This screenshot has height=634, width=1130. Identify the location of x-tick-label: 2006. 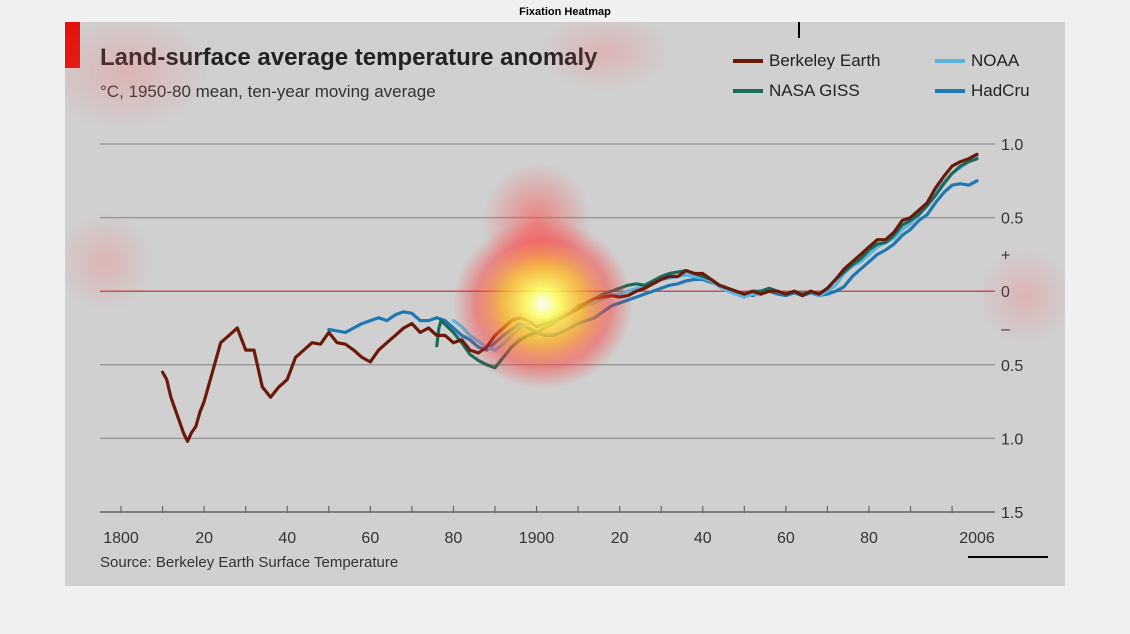
(977, 538).